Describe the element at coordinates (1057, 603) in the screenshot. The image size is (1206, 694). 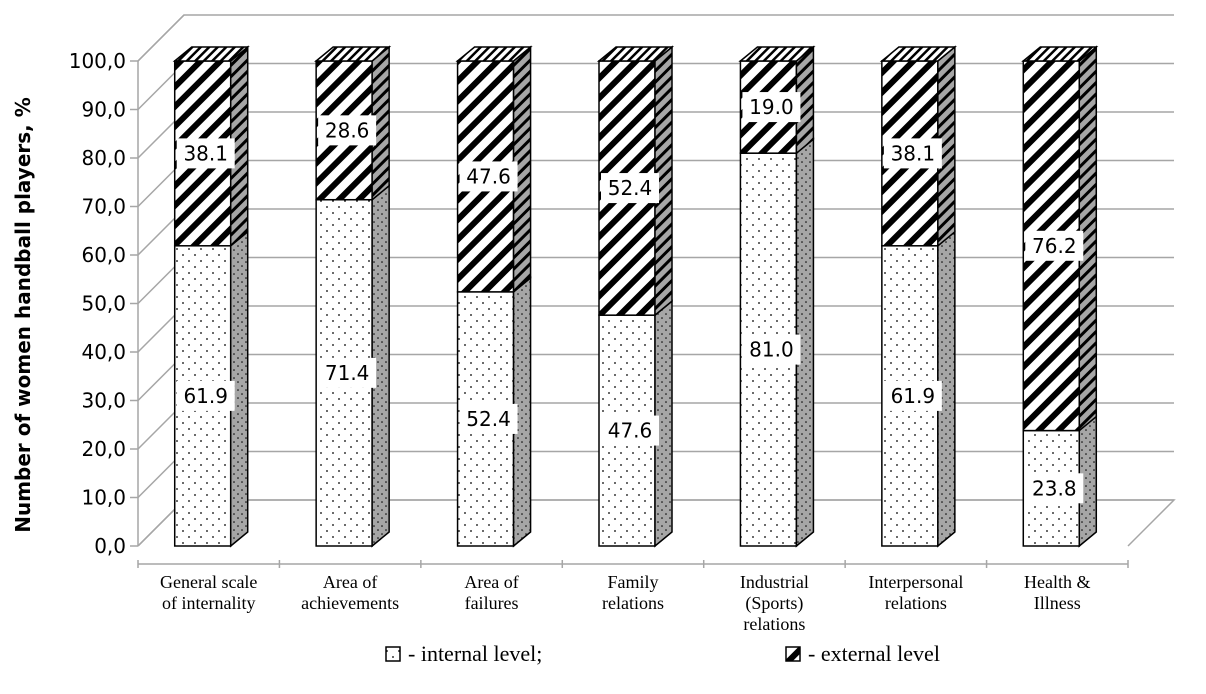
I see `category-label: Illness` at that location.